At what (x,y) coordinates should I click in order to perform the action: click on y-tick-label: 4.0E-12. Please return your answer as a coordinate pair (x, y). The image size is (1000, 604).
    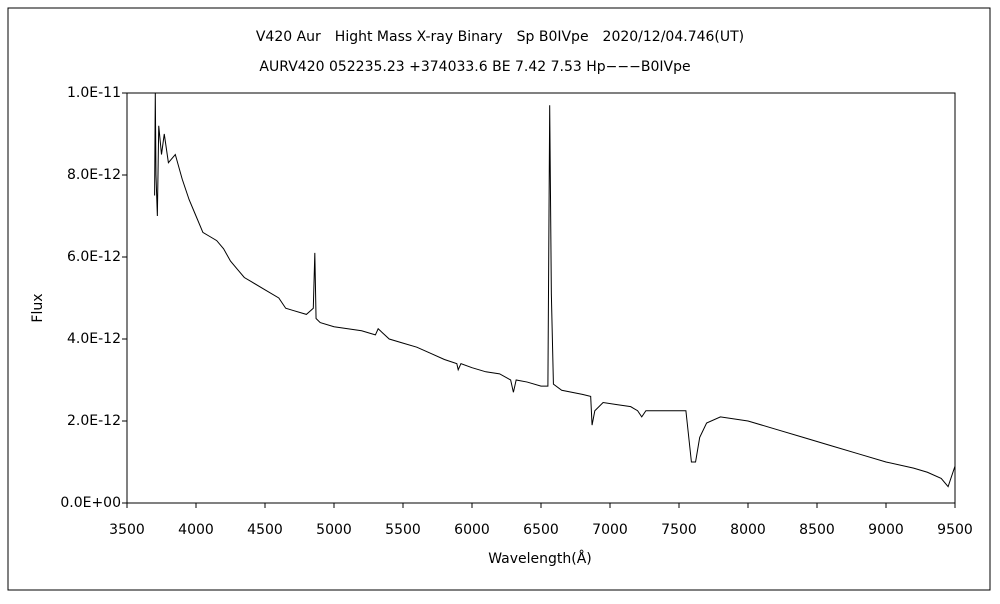
    Looking at the image, I should click on (94, 339).